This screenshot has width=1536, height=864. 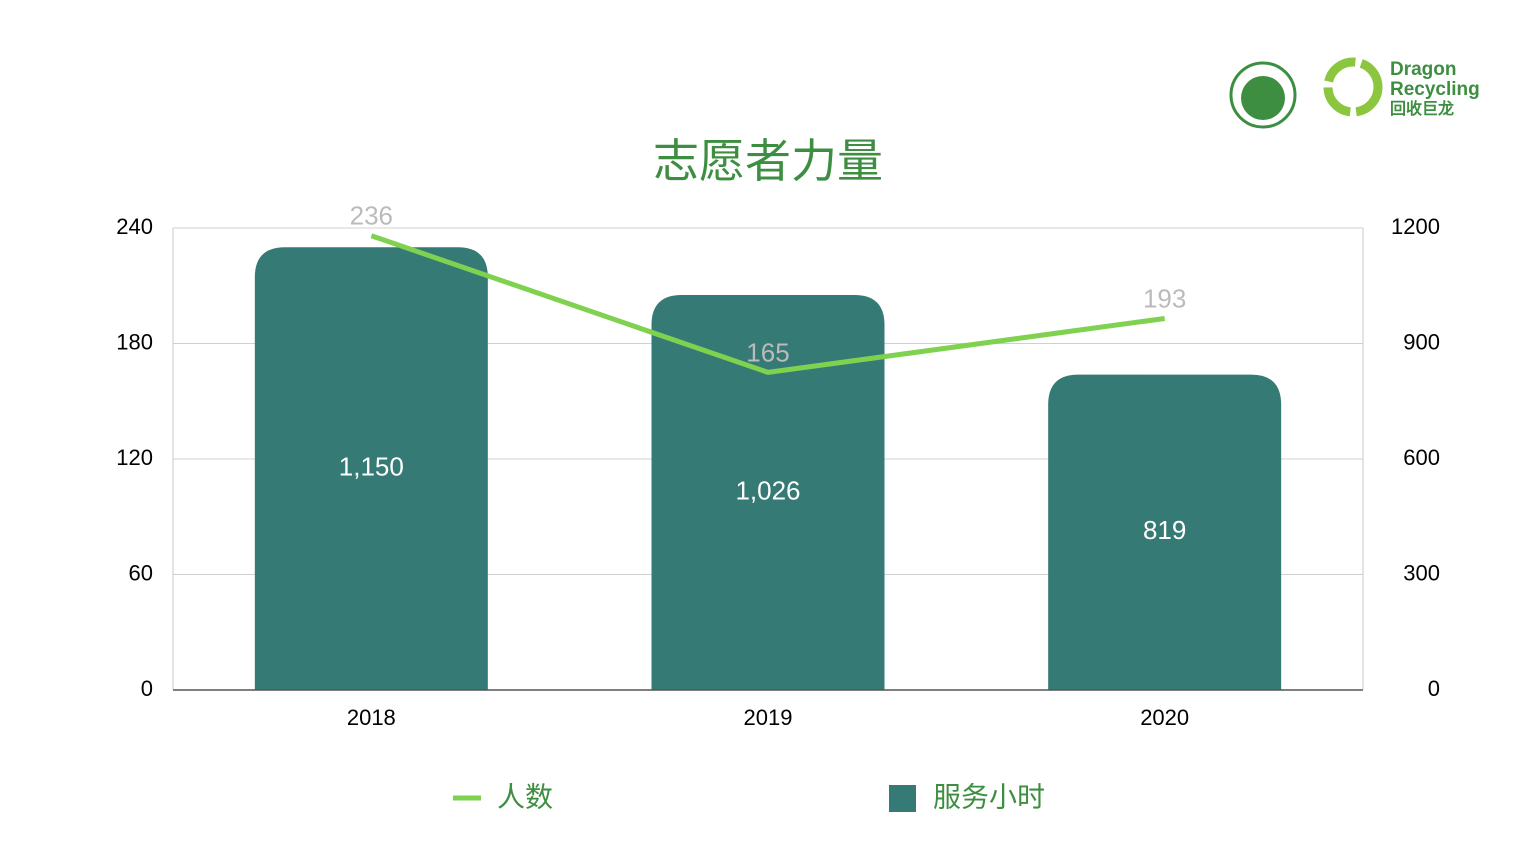 I want to click on y-tick-label: 60, so click(x=141, y=572).